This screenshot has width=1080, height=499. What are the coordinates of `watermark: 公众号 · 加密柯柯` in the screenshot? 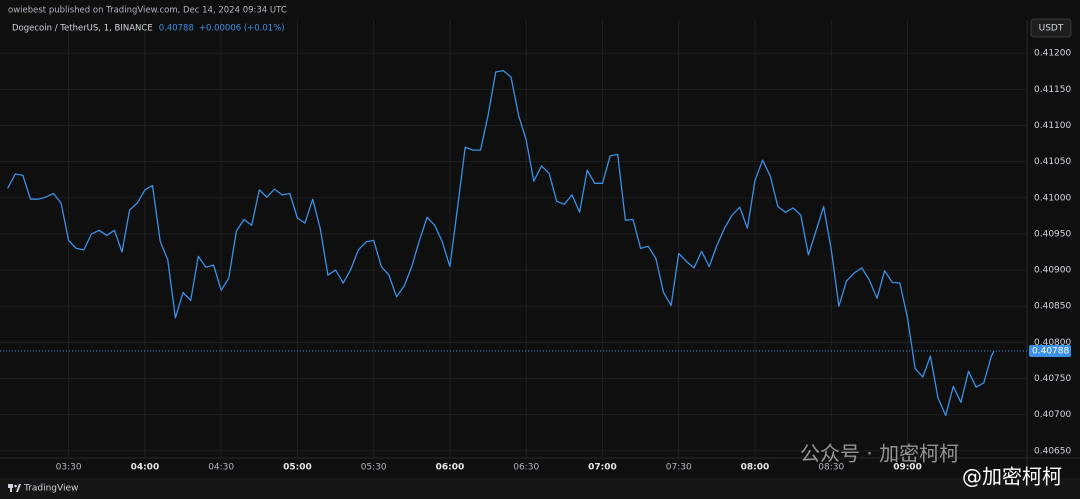 It's located at (879, 454).